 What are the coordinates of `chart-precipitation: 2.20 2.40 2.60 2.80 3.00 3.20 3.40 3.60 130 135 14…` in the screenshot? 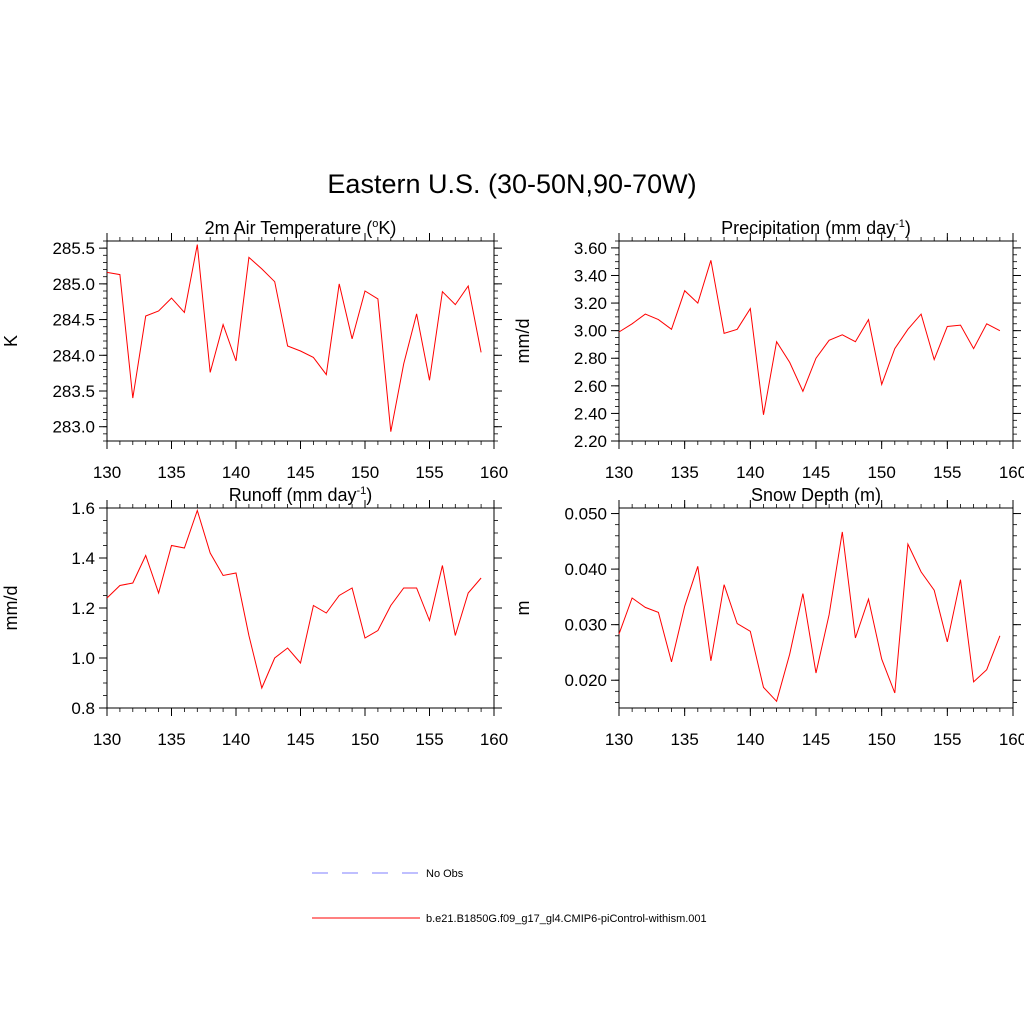 It's located at (768, 350).